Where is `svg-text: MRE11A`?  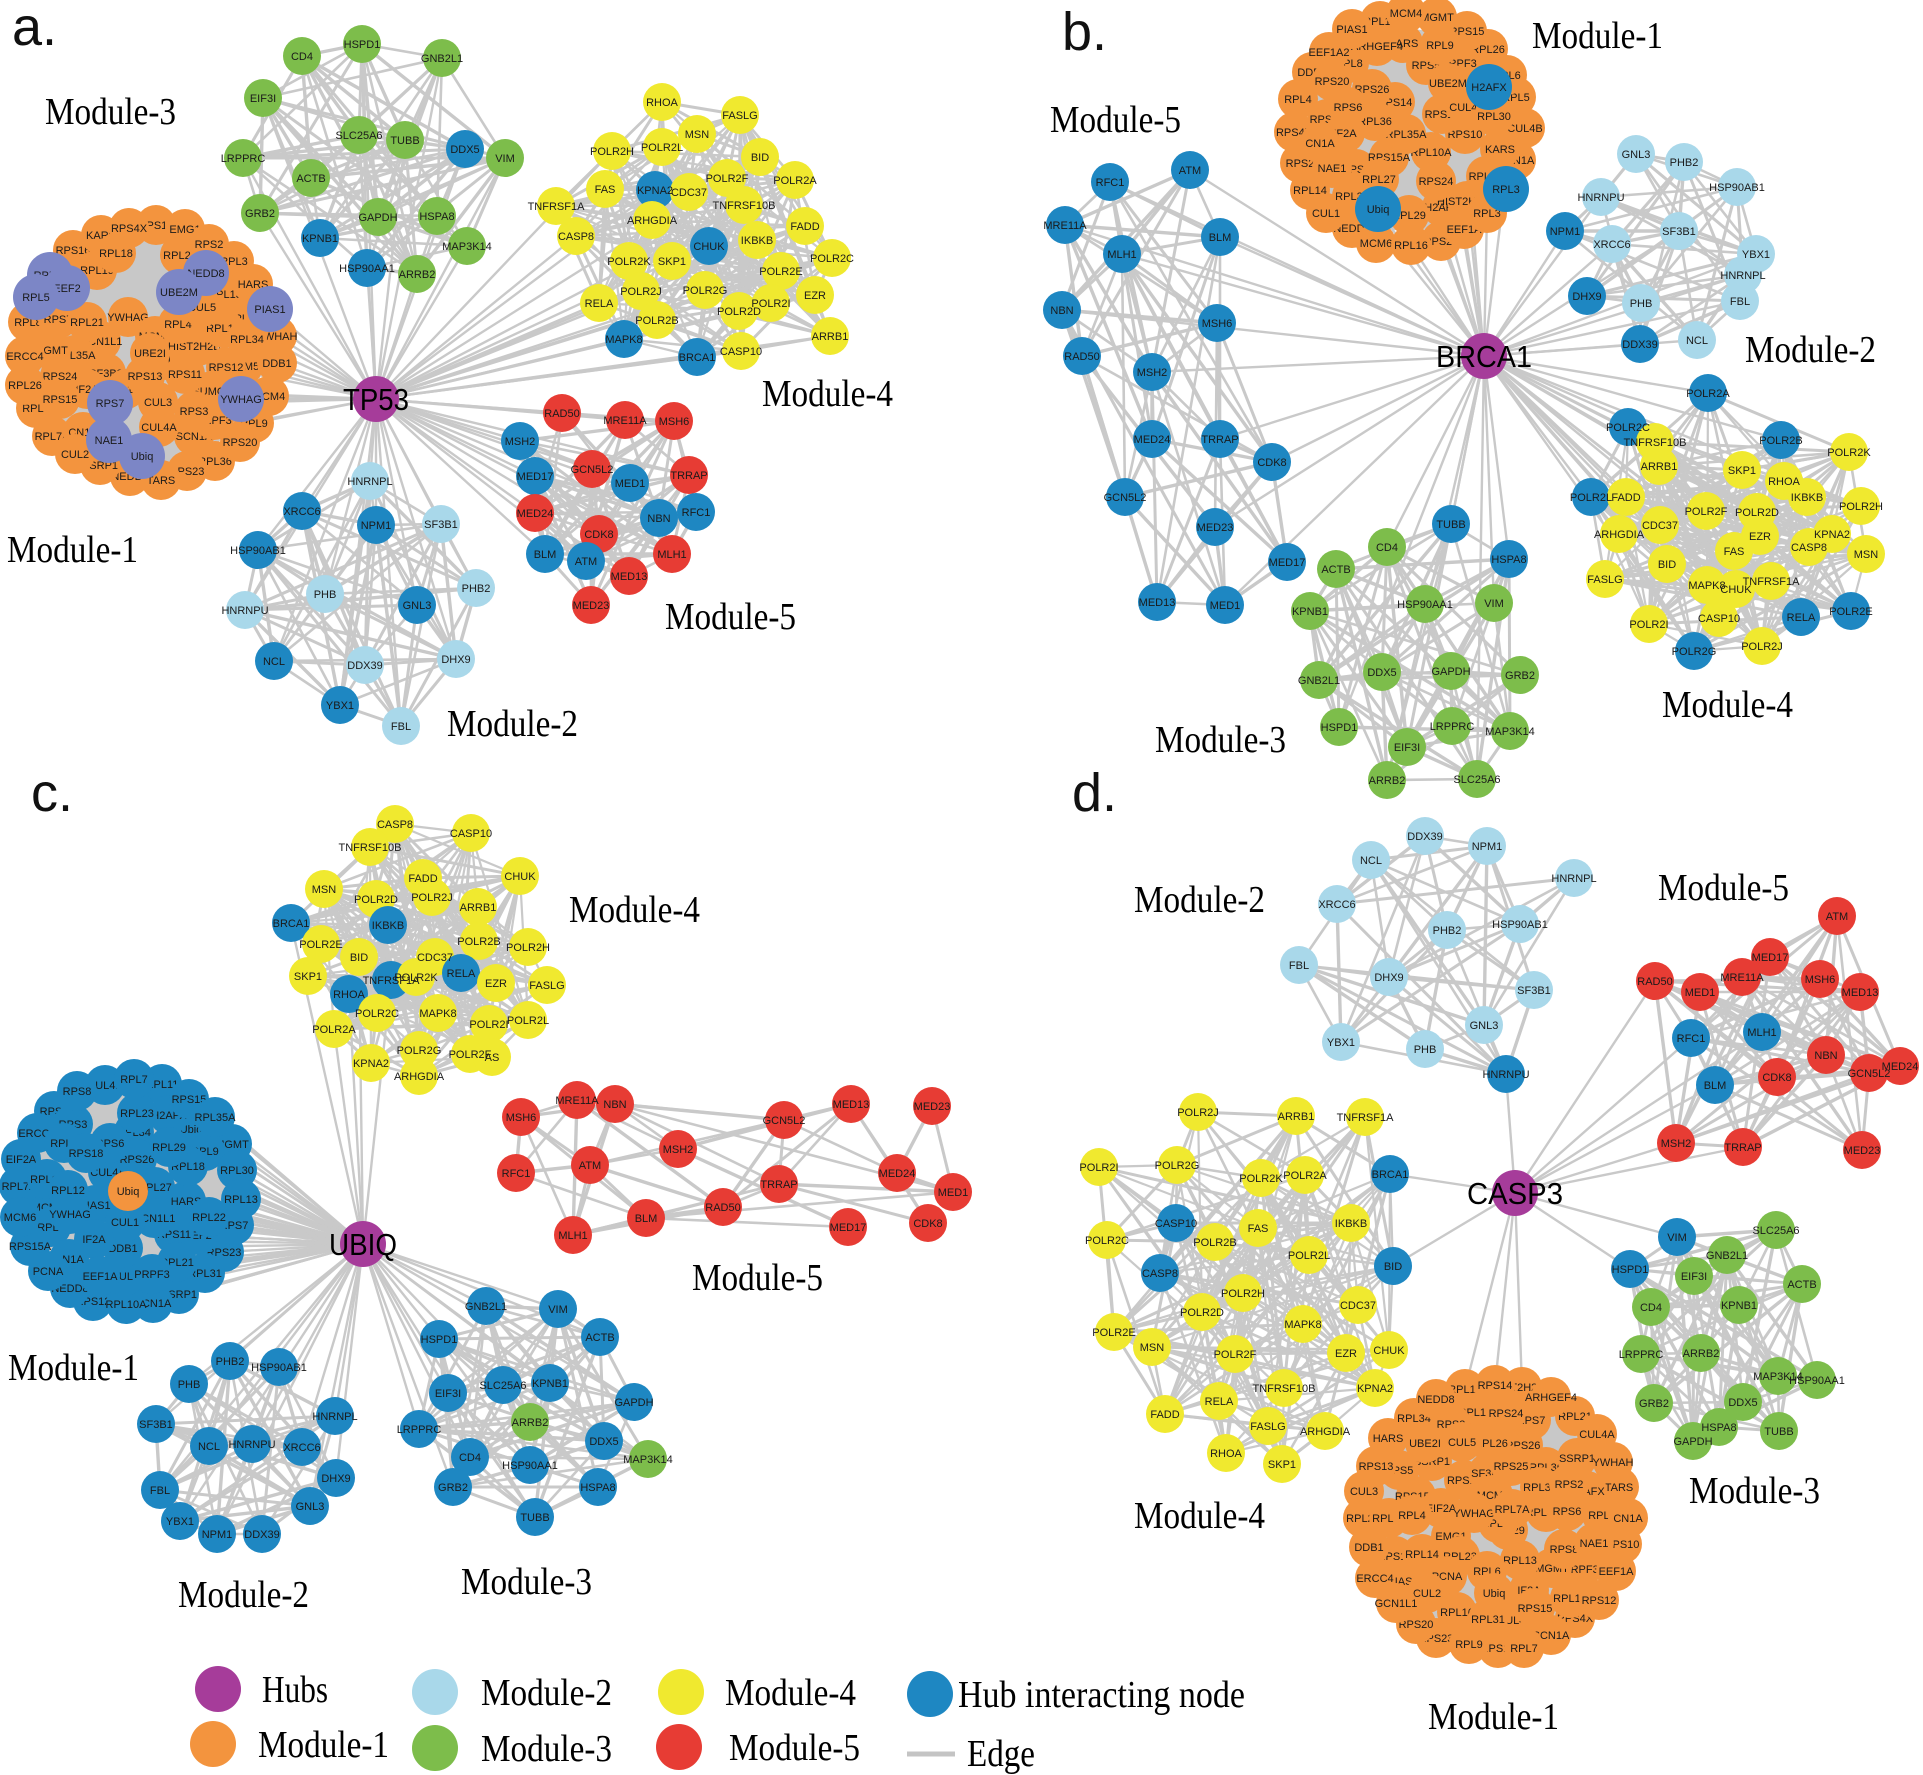 svg-text: MRE11A is located at coordinates (1742, 978).